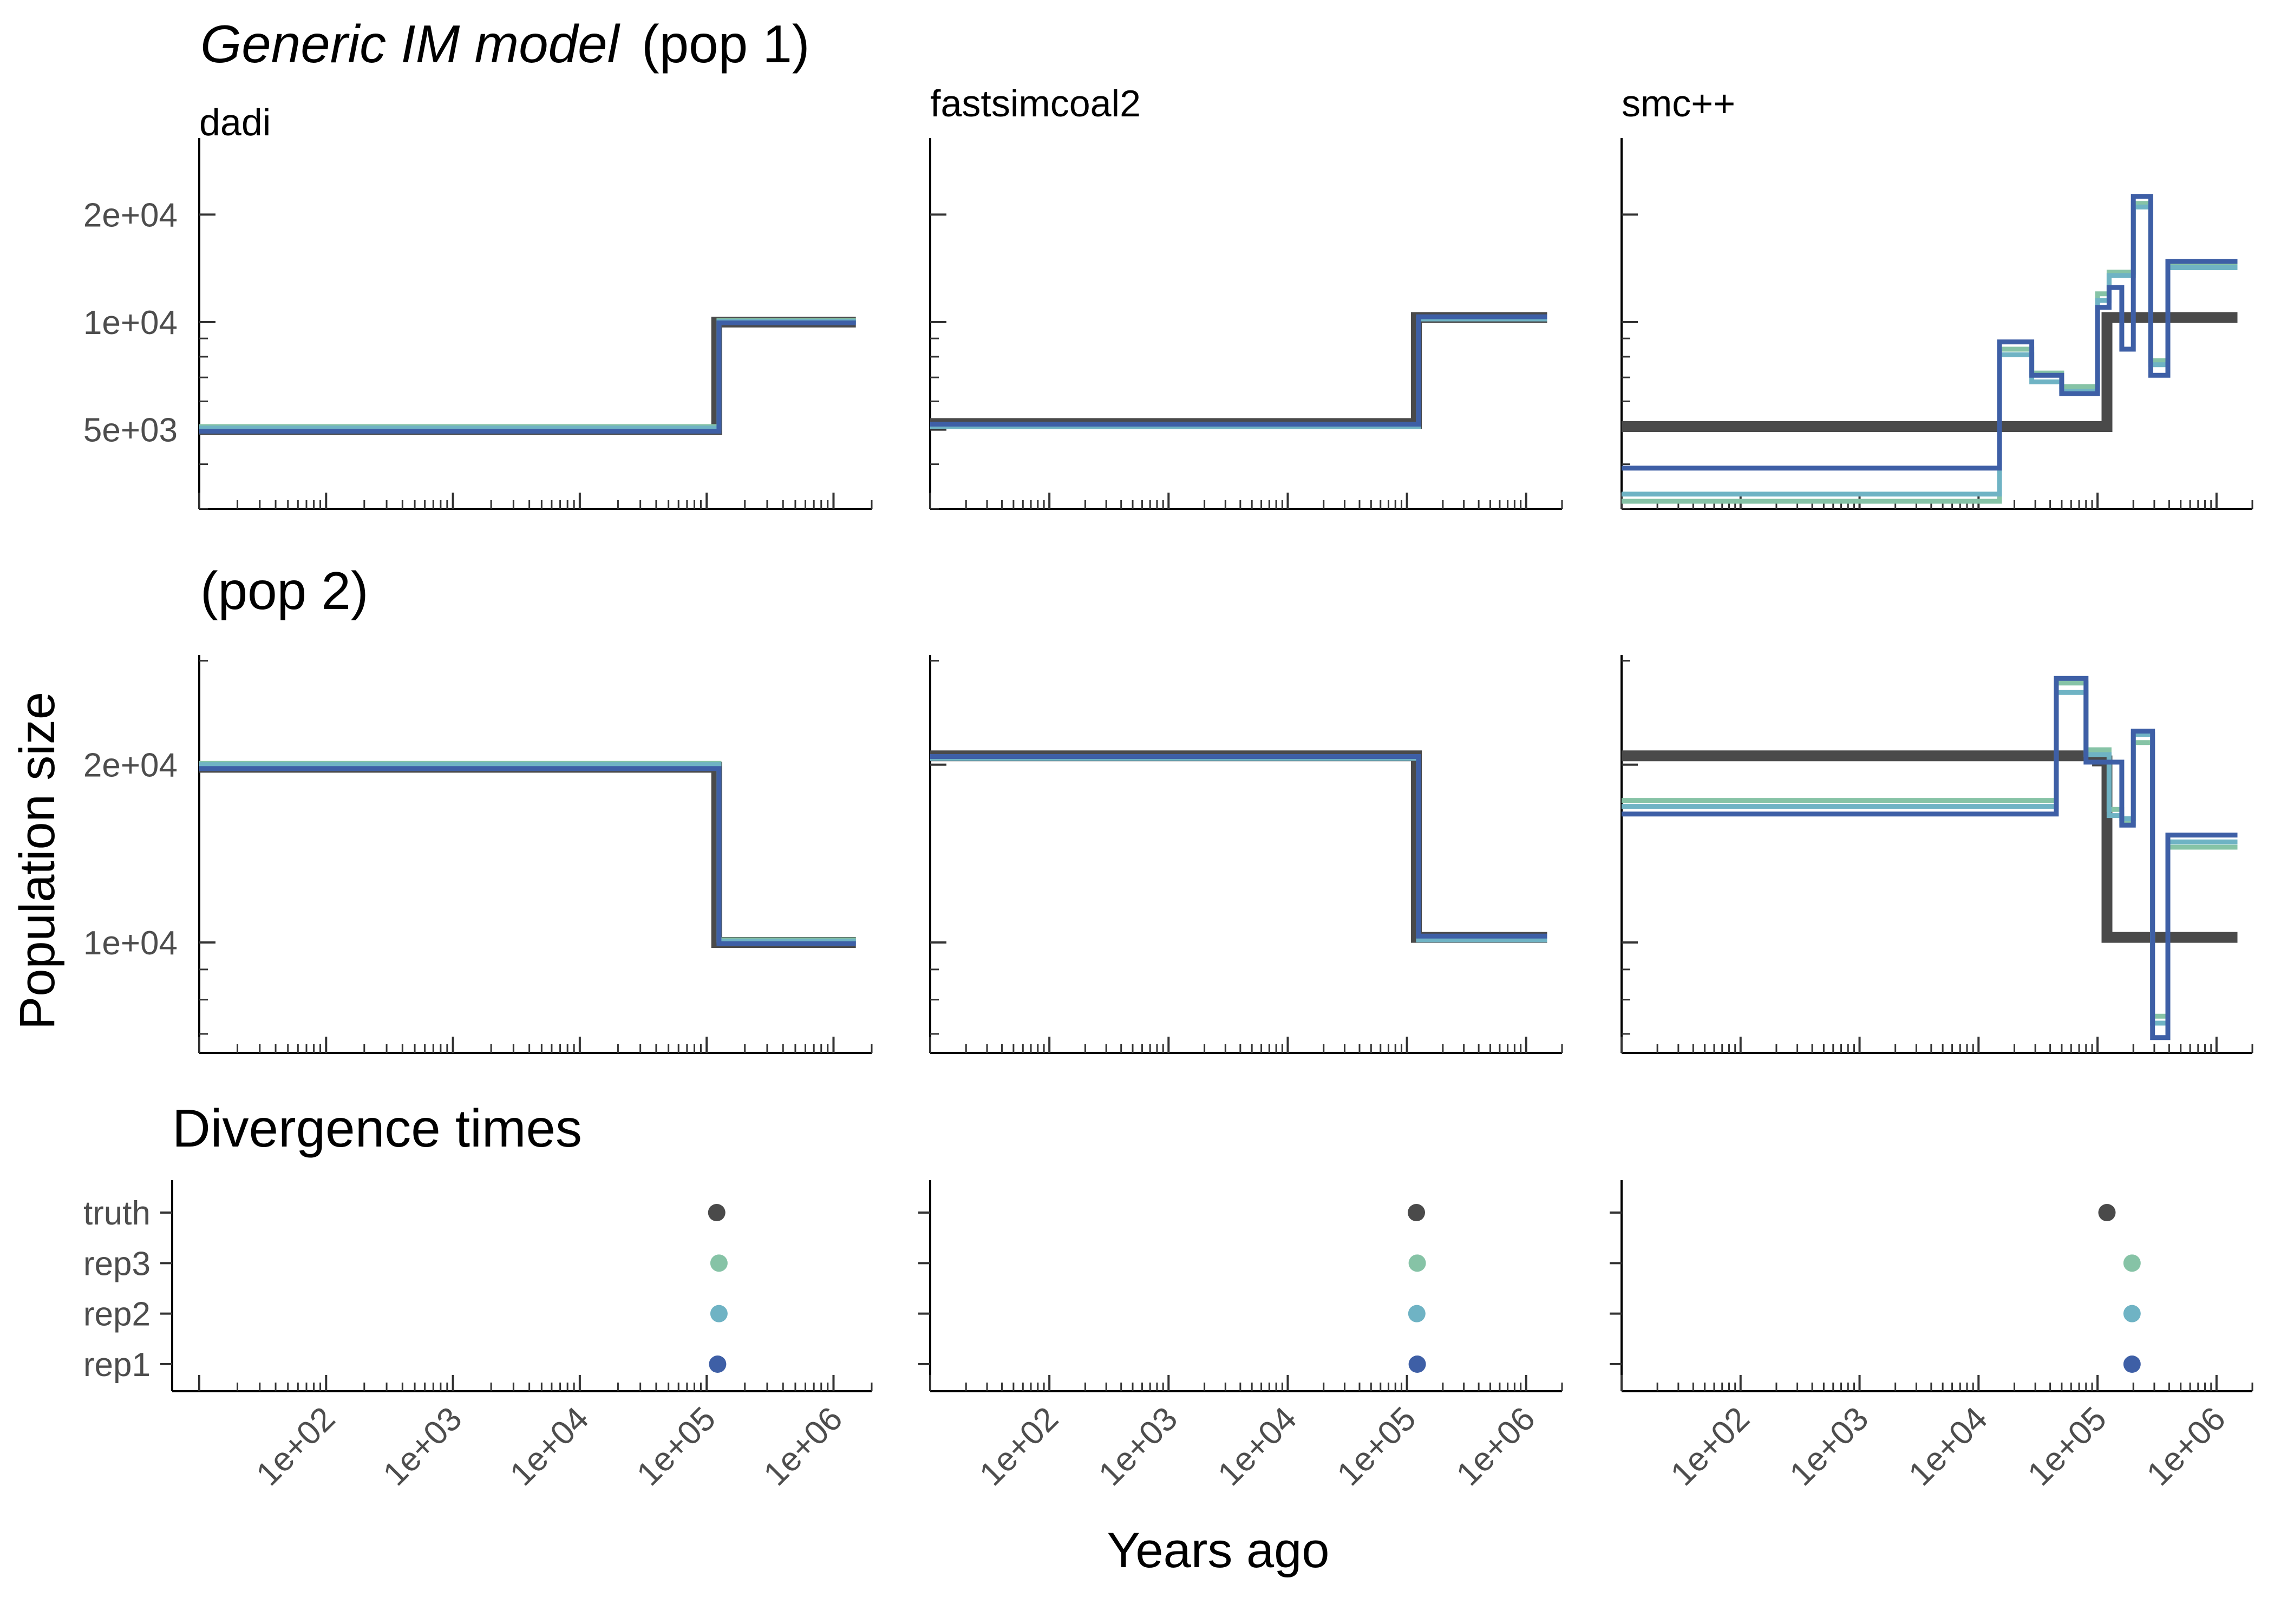  I want to click on pop2-fastsimcoal2-series-rep1, so click(1238, 846).